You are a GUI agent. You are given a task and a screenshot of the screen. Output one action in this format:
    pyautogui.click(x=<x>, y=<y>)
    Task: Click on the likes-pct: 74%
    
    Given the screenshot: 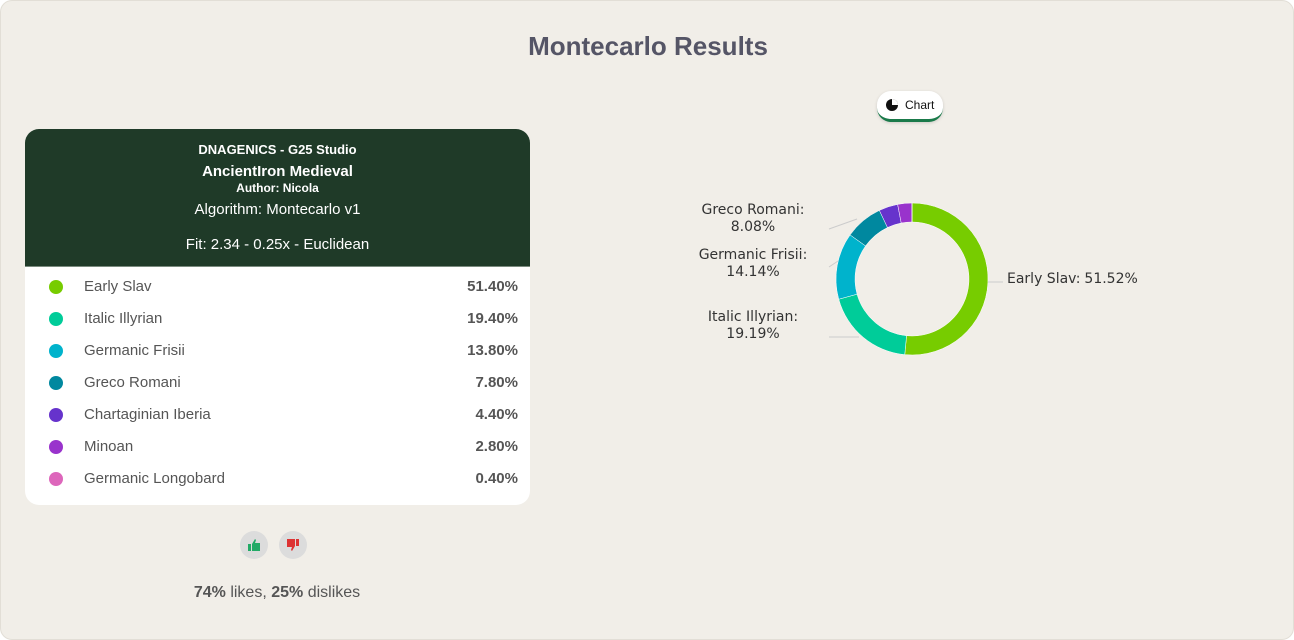 What is the action you would take?
    pyautogui.click(x=209, y=592)
    